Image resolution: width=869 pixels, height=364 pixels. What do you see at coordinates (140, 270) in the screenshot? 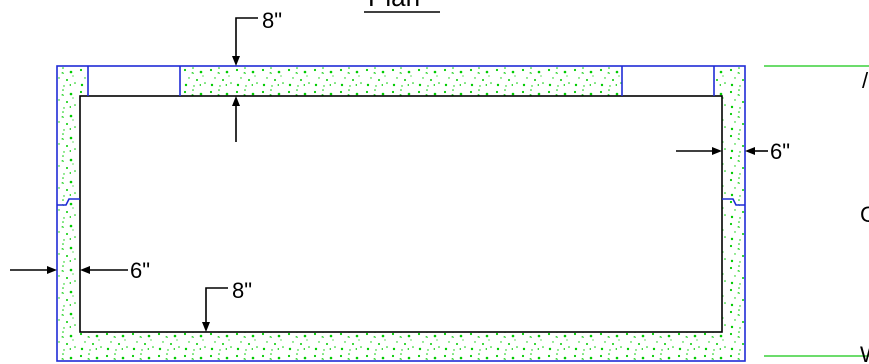
I see `left-wall-dimension-label: 6"` at bounding box center [140, 270].